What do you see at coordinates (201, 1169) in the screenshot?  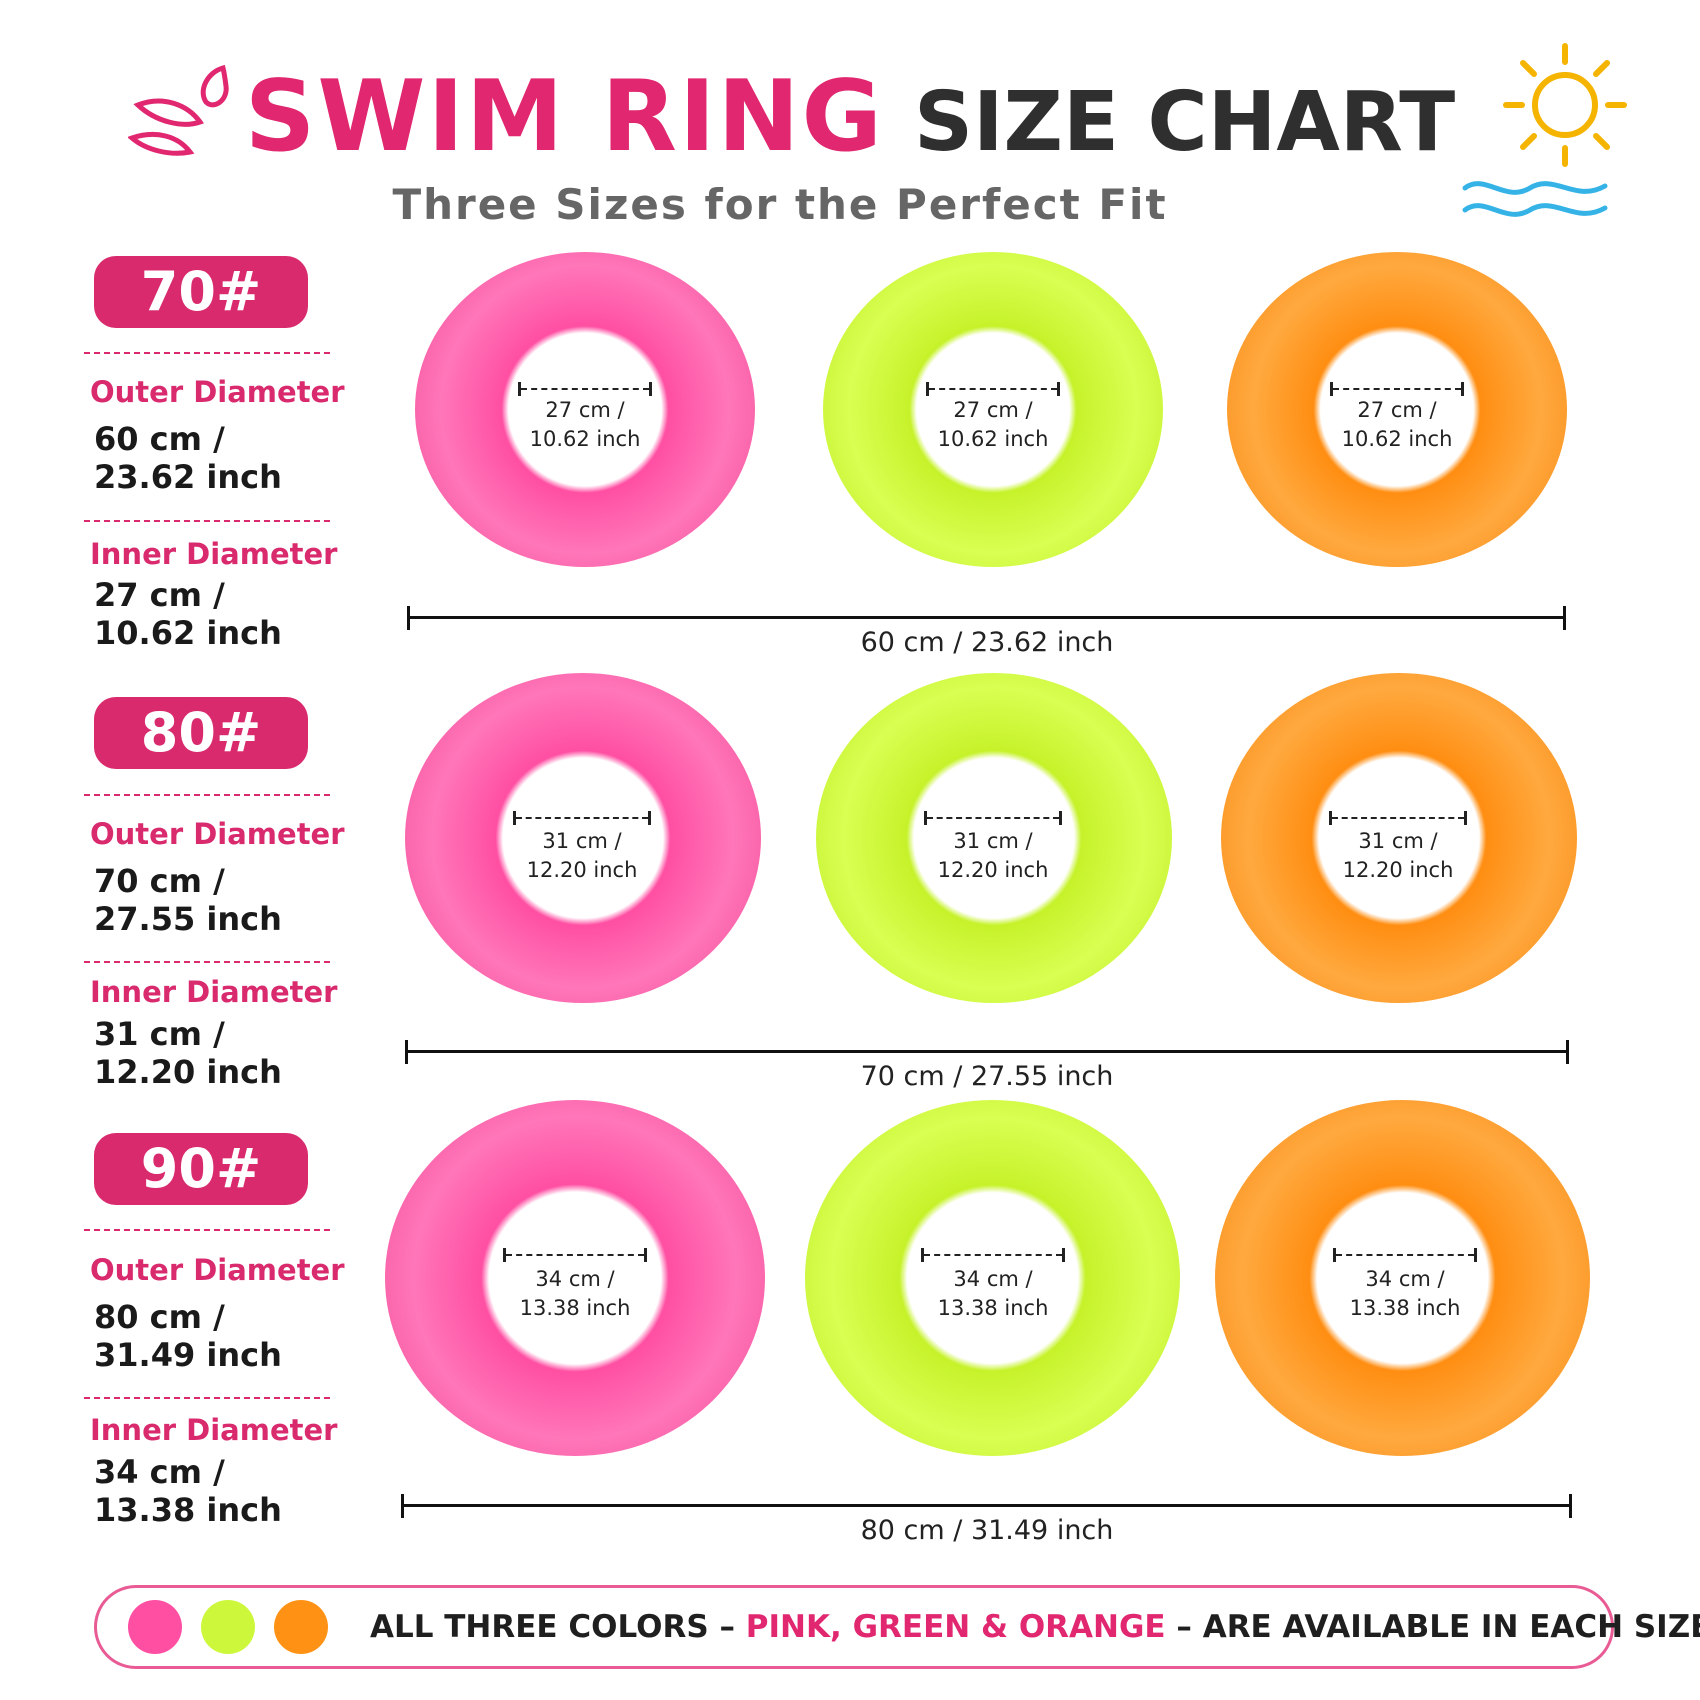 I see `size-badge: 90#` at bounding box center [201, 1169].